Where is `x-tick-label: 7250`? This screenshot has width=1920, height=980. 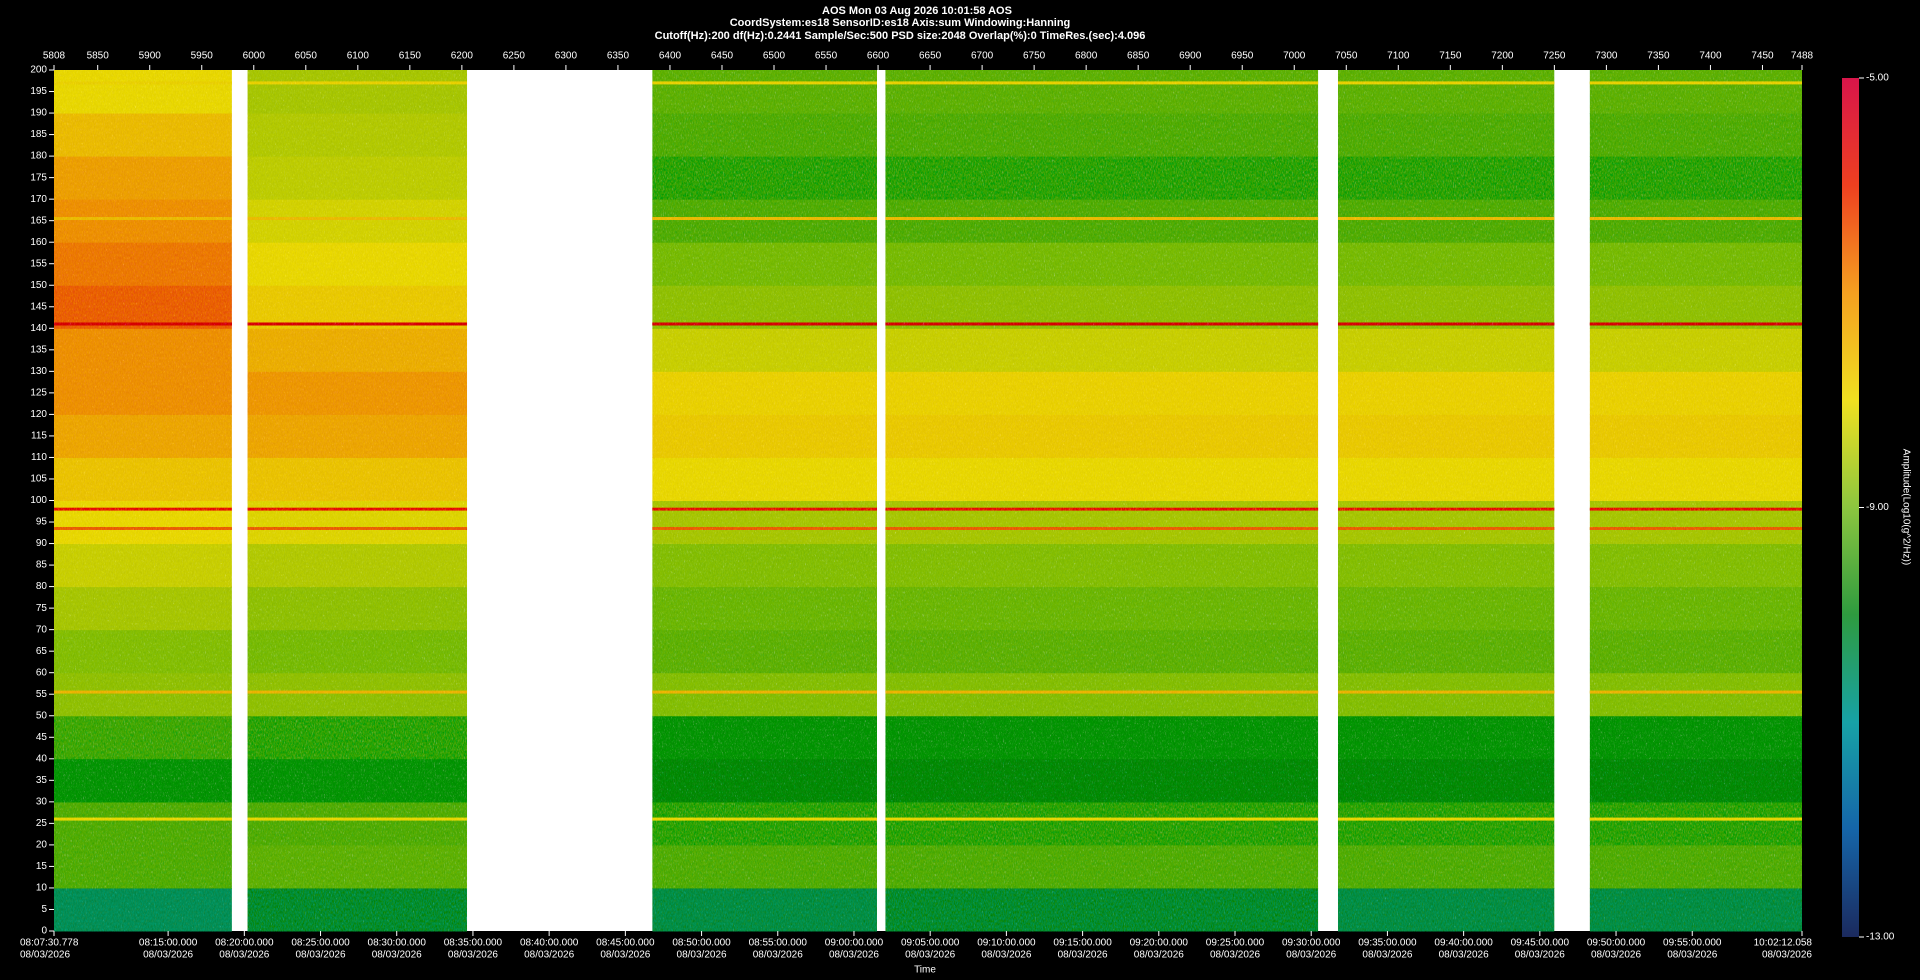
x-tick-label: 7250 is located at coordinates (1554, 56).